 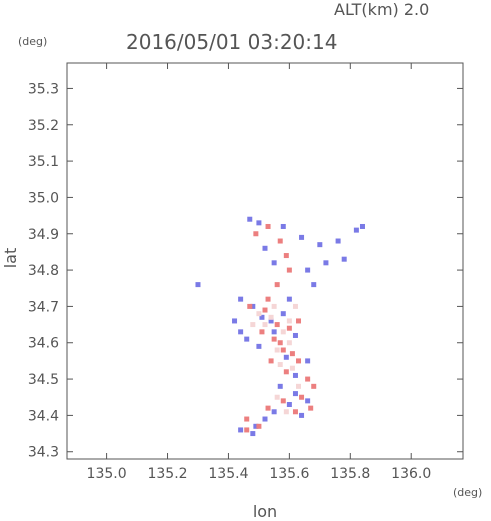 What do you see at coordinates (43, 198) in the screenshot?
I see `y-tick-label: 35.0` at bounding box center [43, 198].